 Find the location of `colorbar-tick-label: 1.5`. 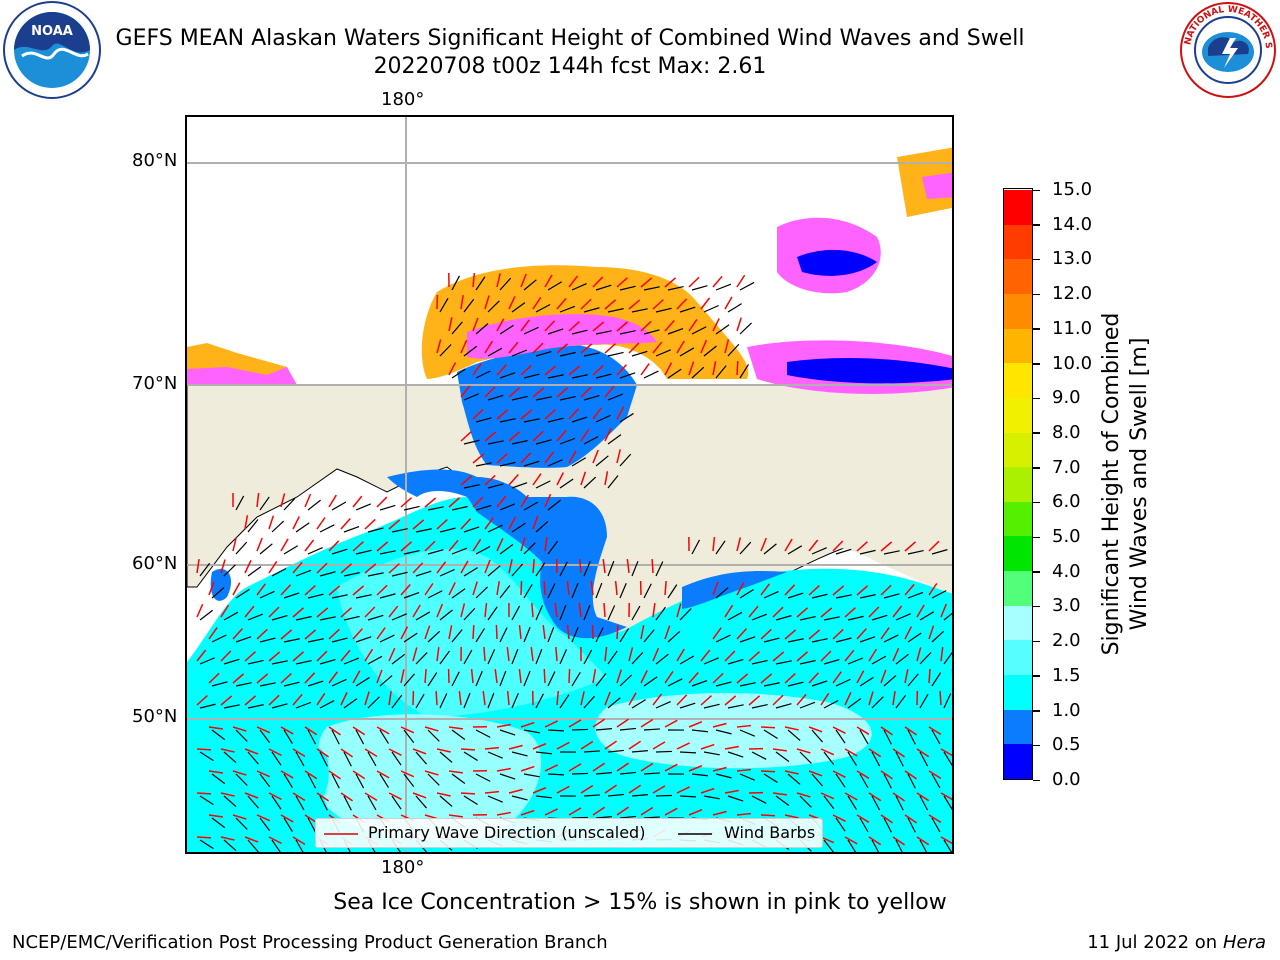

colorbar-tick-label: 1.5 is located at coordinates (1066, 675).